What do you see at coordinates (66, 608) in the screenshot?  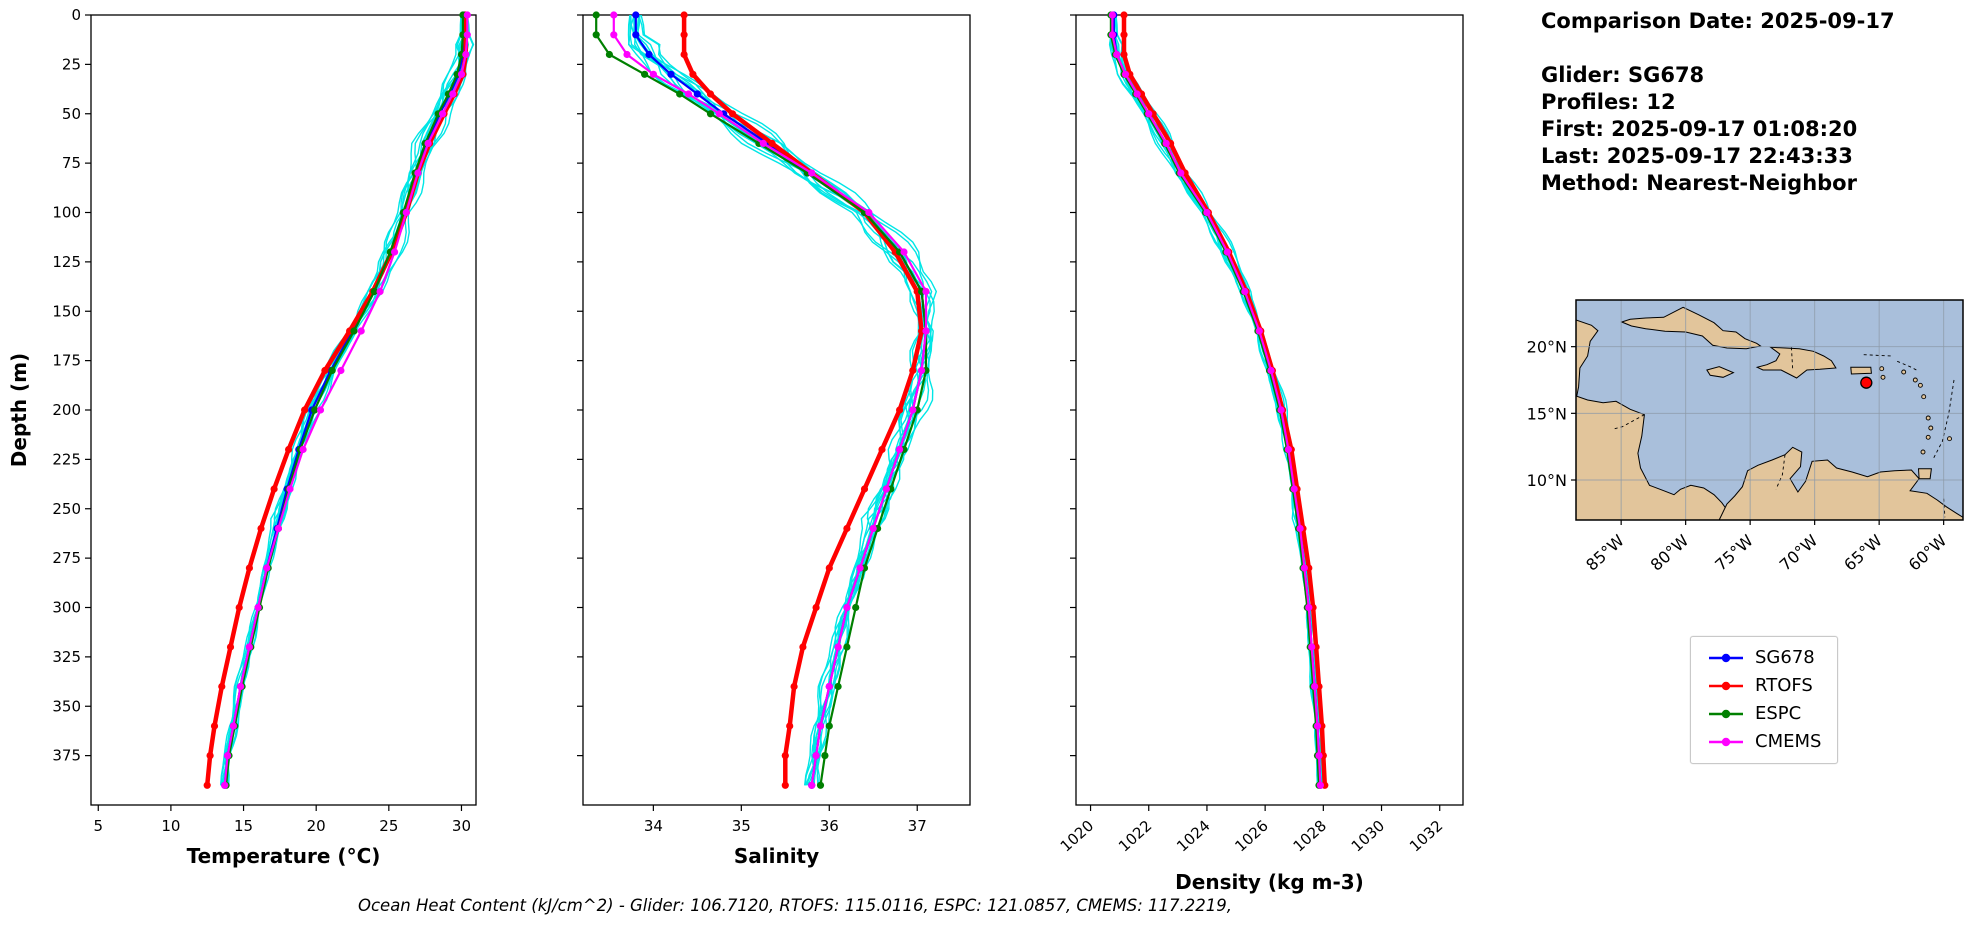 I see `svg-text: 300` at bounding box center [66, 608].